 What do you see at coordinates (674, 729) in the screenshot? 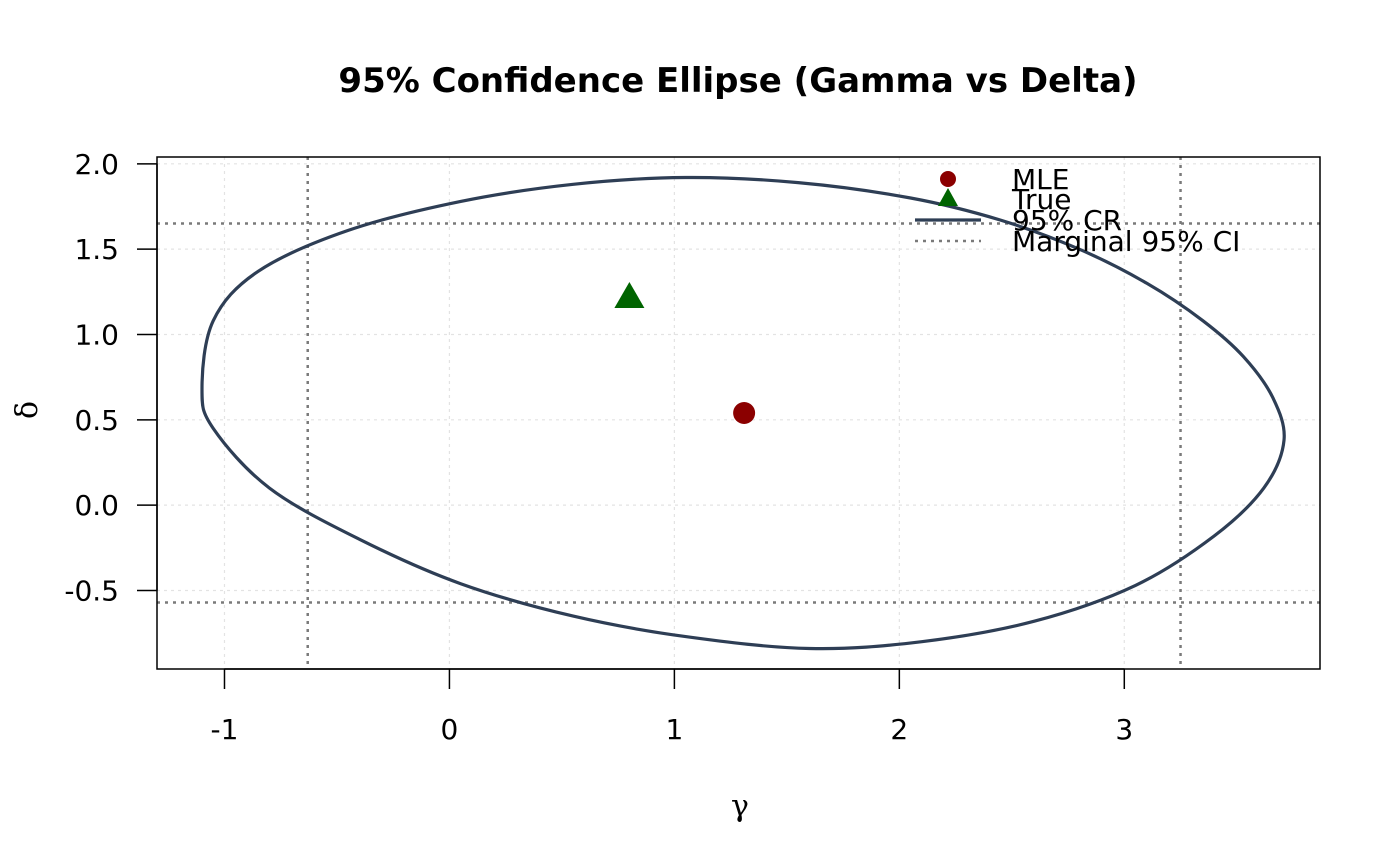
I see `x-tick-label: 1` at bounding box center [674, 729].